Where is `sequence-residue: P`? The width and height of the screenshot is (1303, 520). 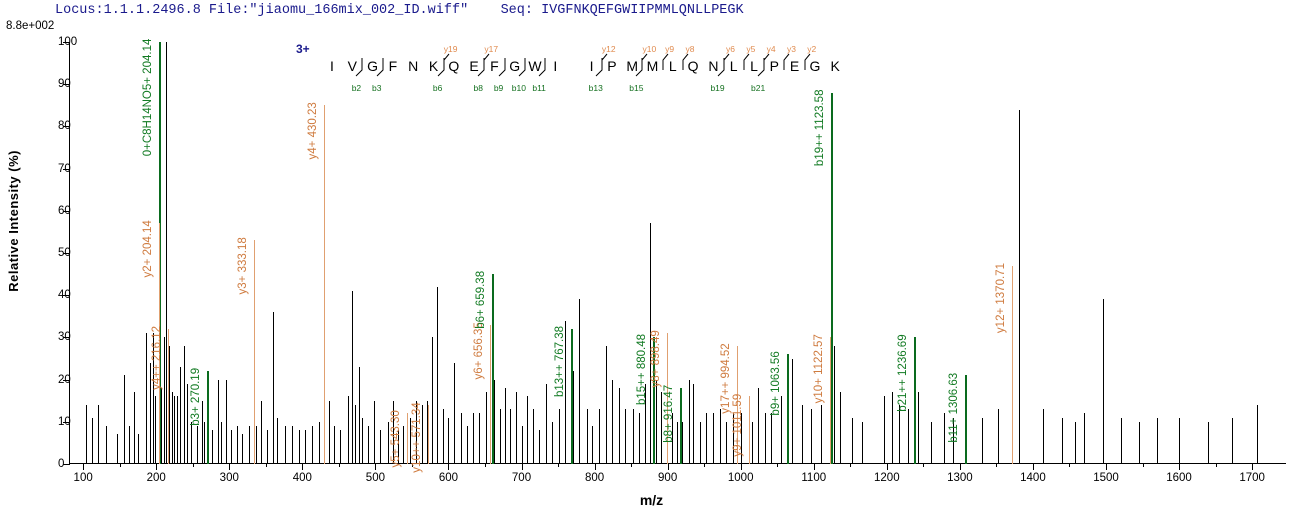 sequence-residue: P is located at coordinates (612, 66).